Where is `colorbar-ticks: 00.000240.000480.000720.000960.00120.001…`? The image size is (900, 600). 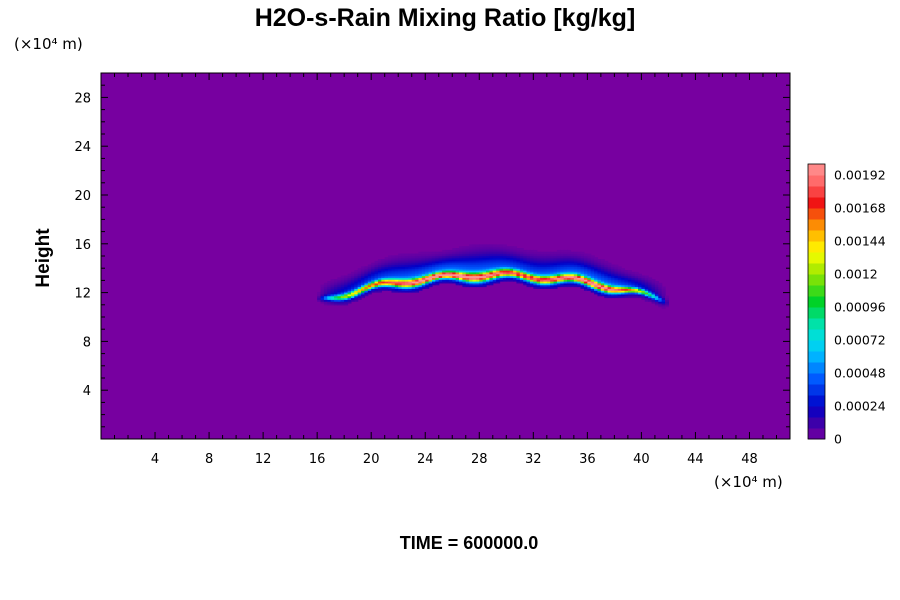 colorbar-ticks: 00.000240.000480.000720.000960.00120.001… is located at coordinates (860, 307).